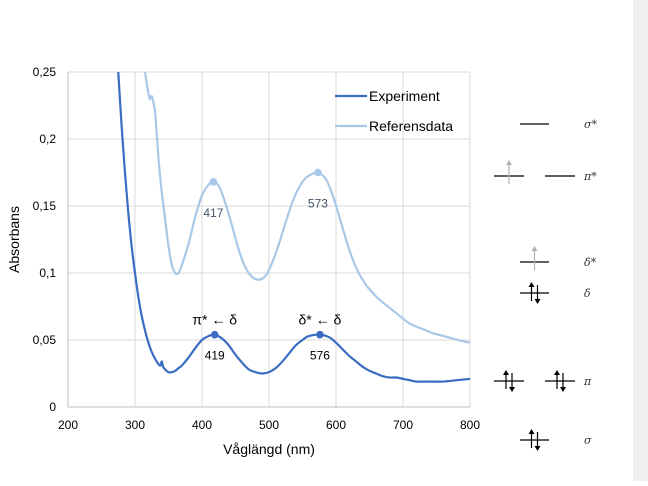 The width and height of the screenshot is (648, 486). I want to click on legend-label: Referensdata, so click(411, 126).